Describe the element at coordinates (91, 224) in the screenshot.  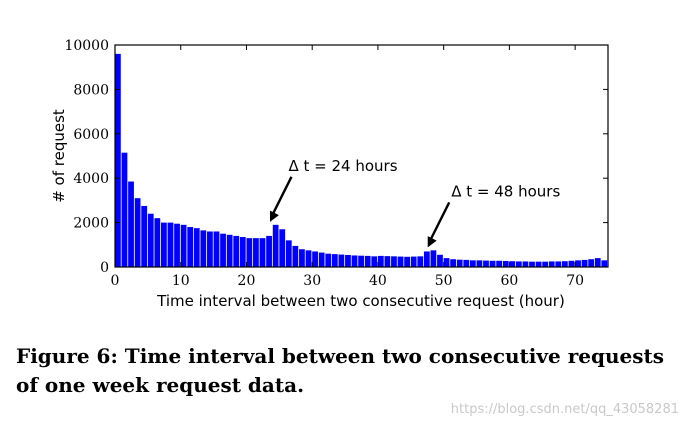
I see `y-tick-label: 2000` at that location.